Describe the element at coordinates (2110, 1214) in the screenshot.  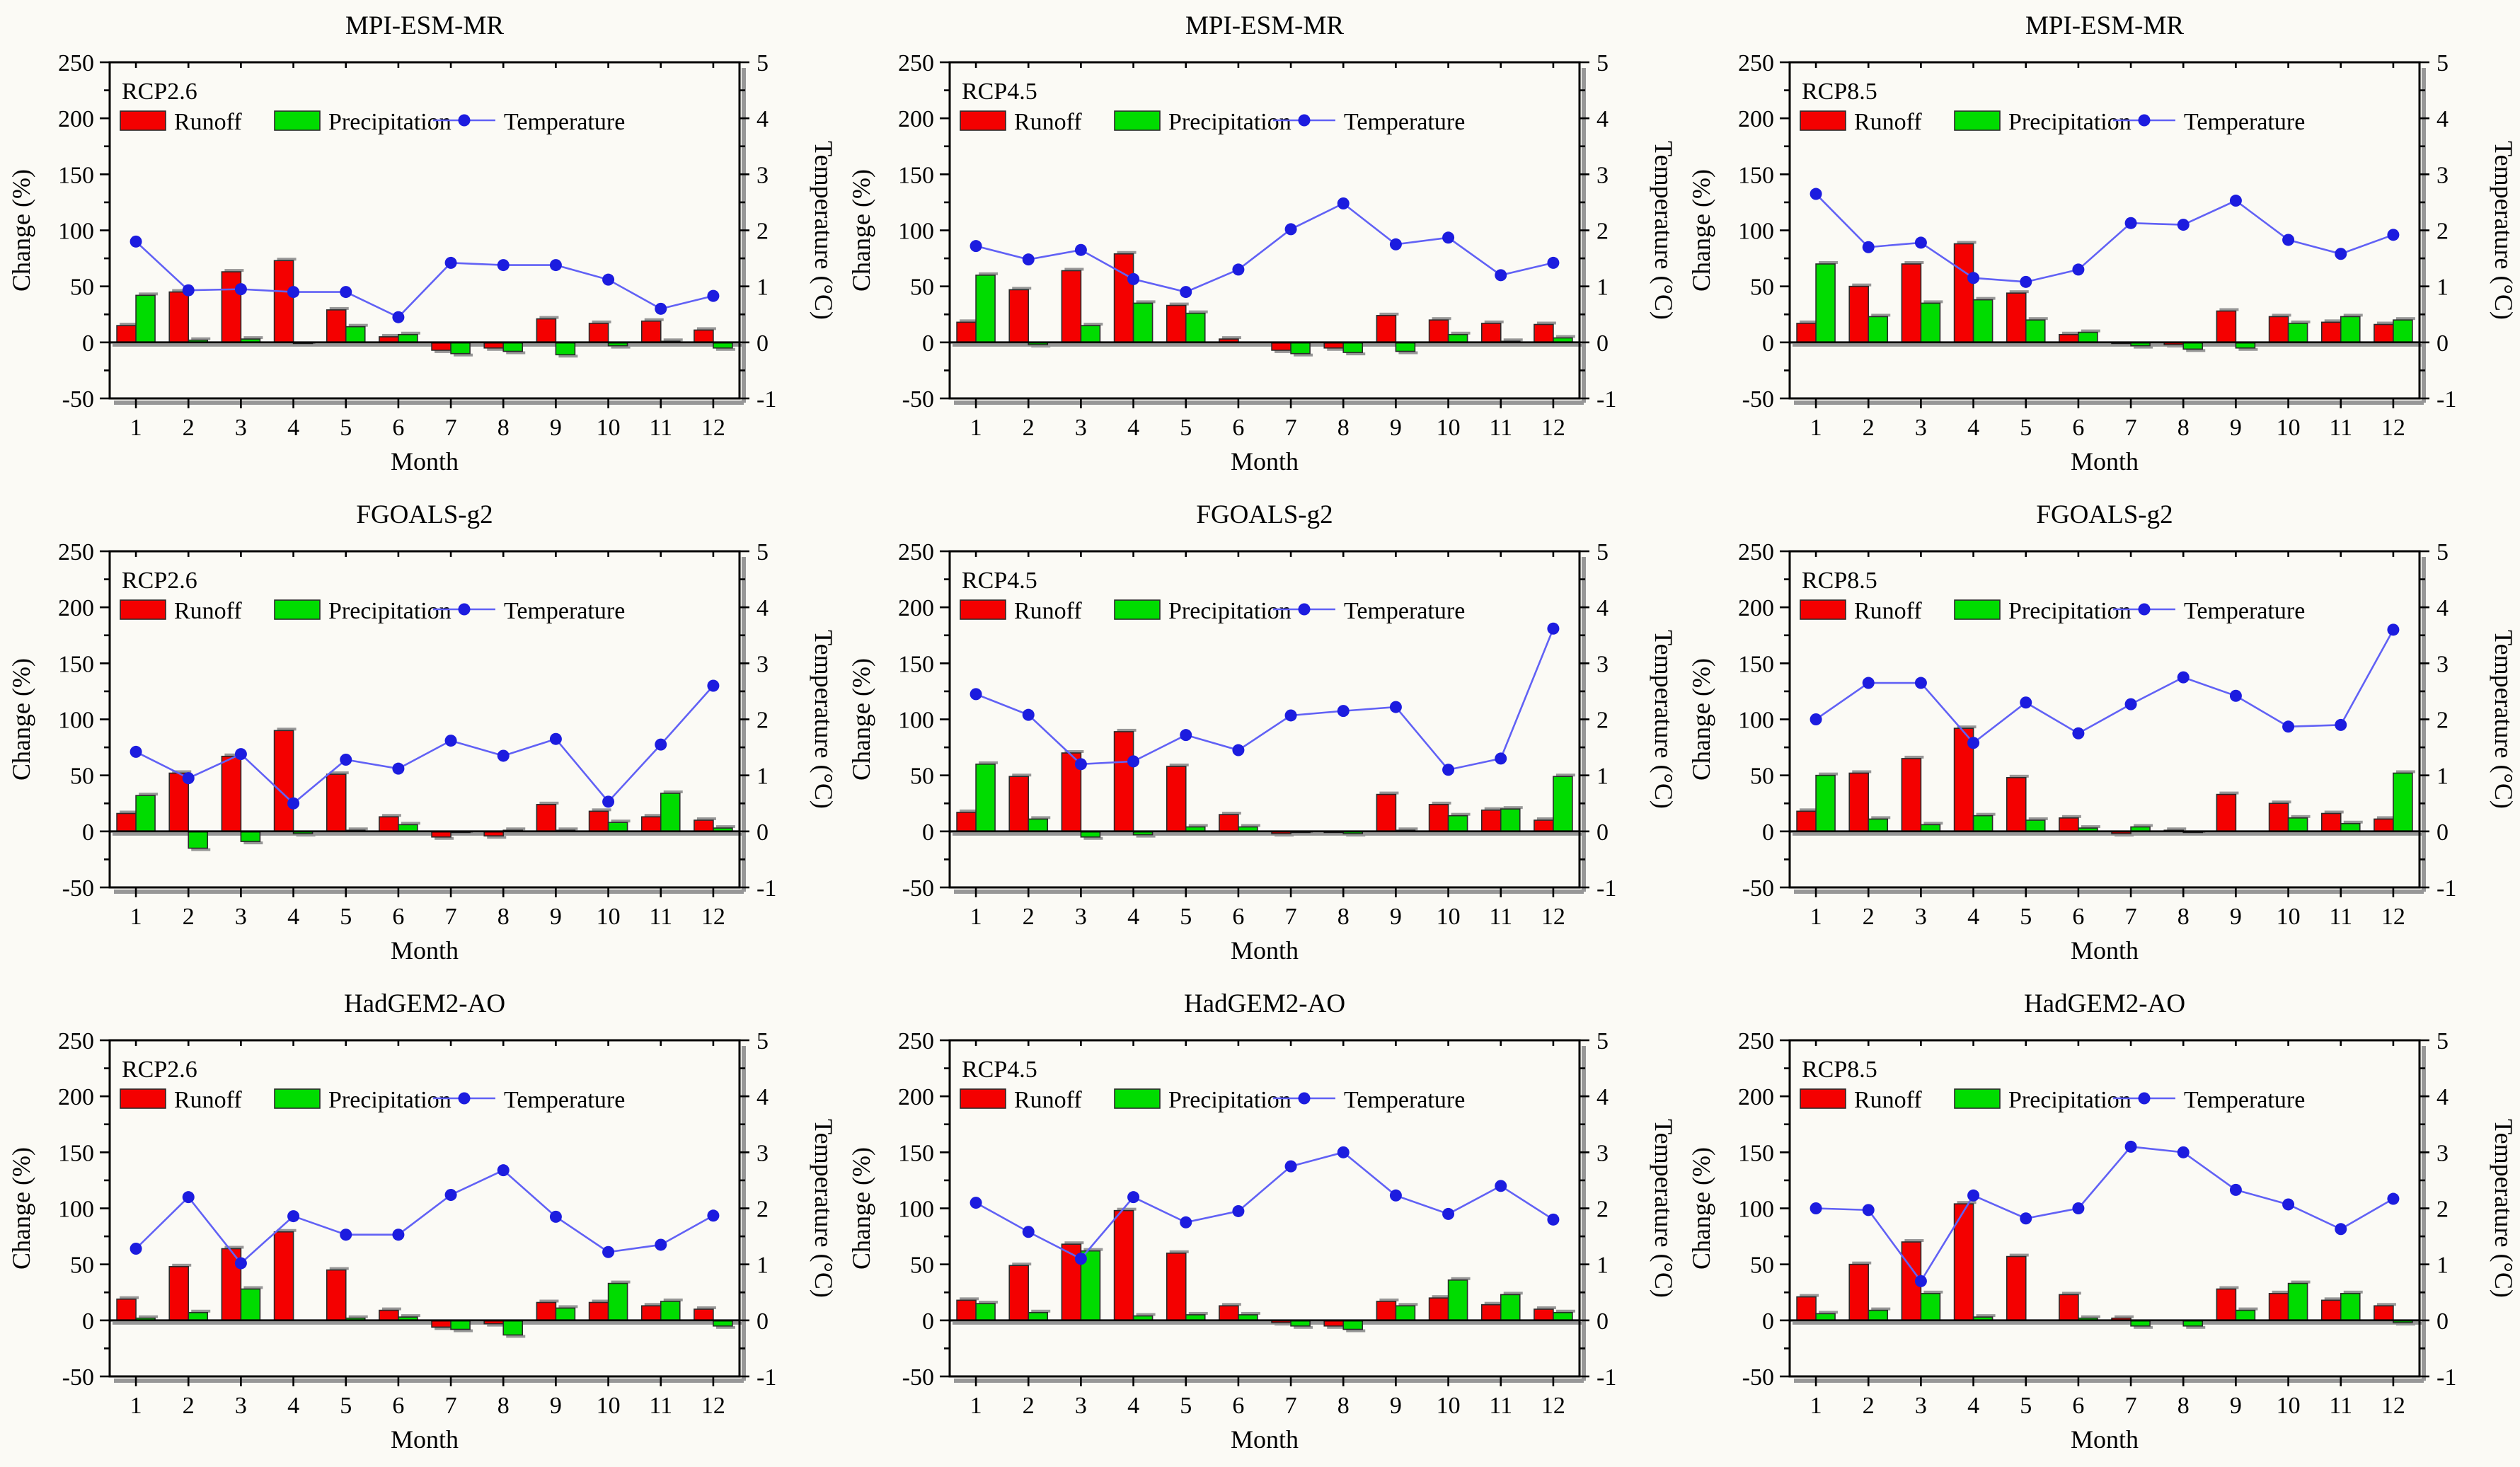
I see `frame-shadow` at that location.